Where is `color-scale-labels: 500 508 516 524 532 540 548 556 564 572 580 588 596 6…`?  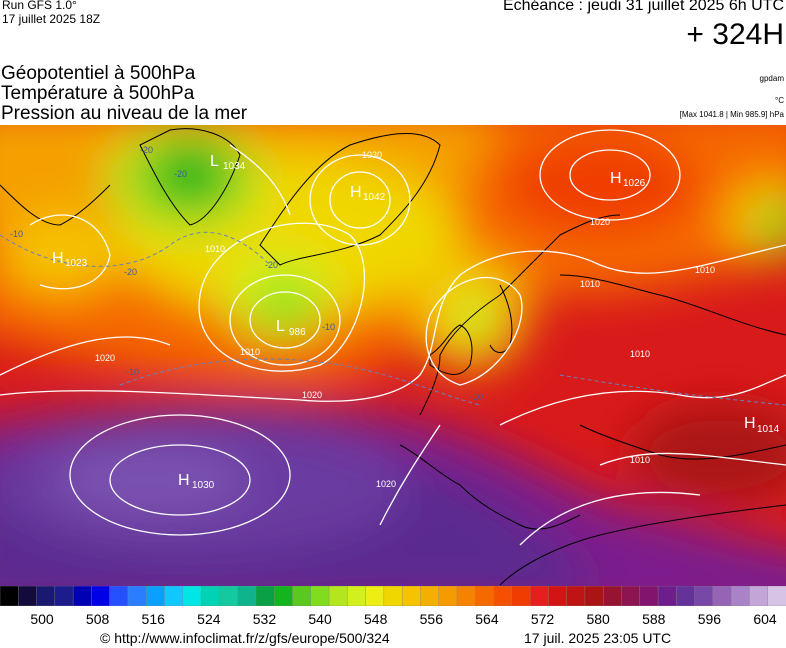
color-scale-labels: 500 508 516 524 532 540 548 556 564 572 580 588 596 6… is located at coordinates (393, 619).